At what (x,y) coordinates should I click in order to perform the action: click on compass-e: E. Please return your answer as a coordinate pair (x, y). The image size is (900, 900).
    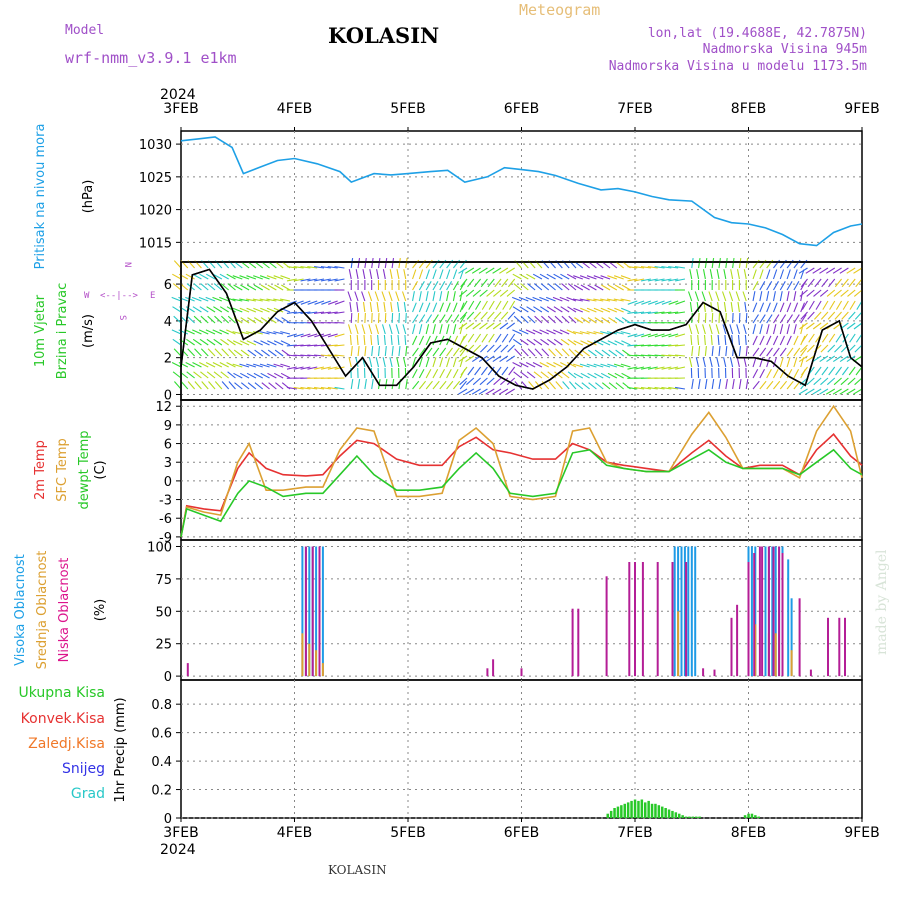
    Looking at the image, I should click on (152, 296).